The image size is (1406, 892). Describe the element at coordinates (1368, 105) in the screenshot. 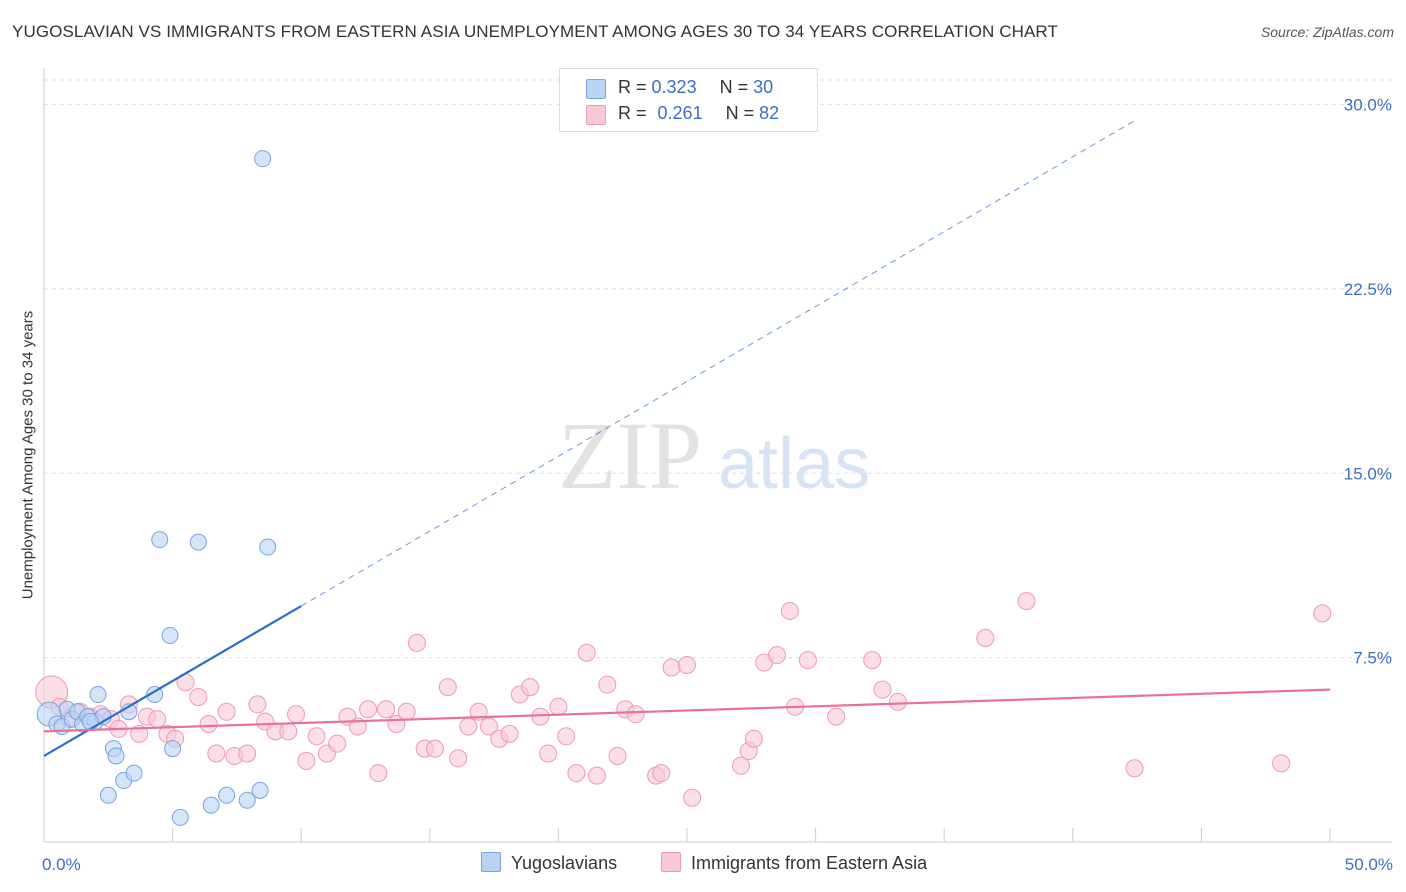

I see `y-tick-label: 30.0%` at that location.